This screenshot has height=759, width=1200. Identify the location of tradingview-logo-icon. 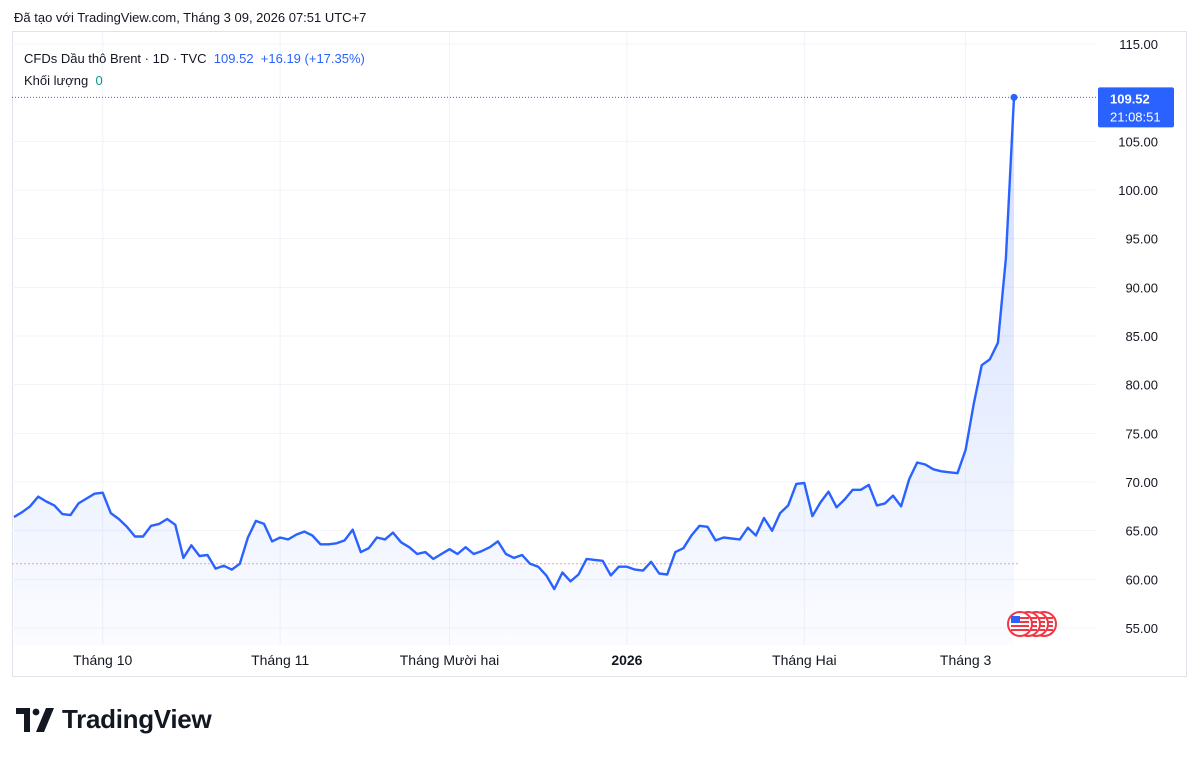
(35, 719).